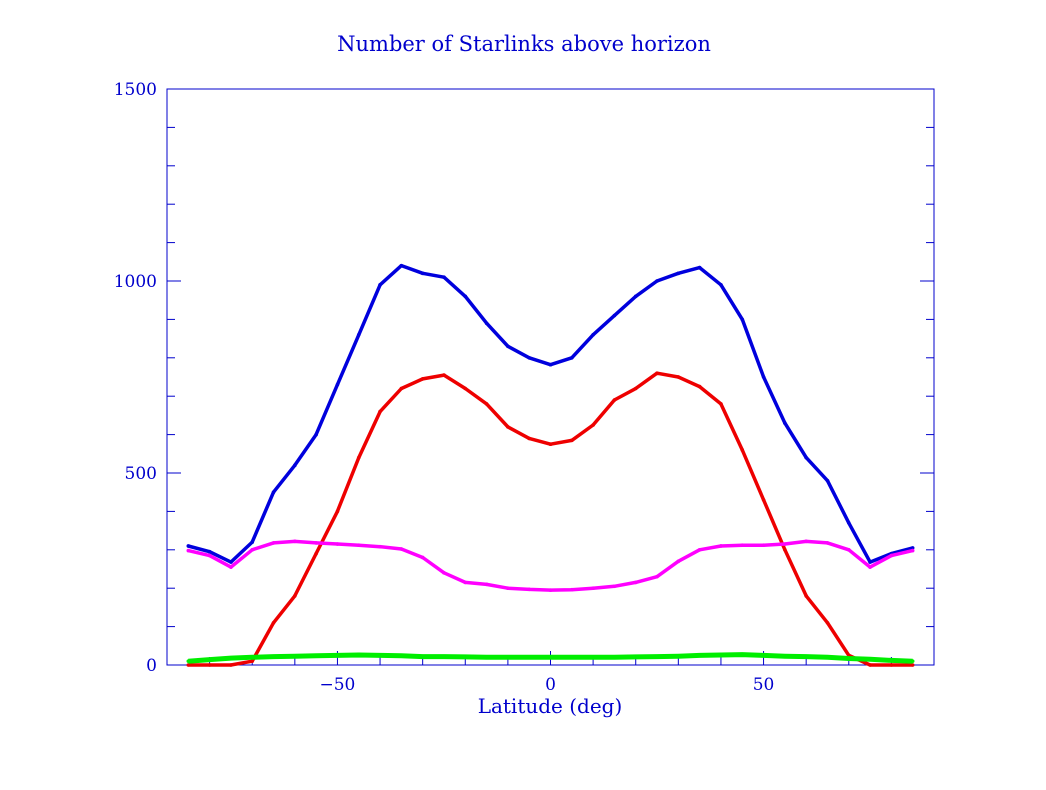 The image size is (1046, 790). What do you see at coordinates (550, 685) in the screenshot?
I see `x-tick-label: 0` at bounding box center [550, 685].